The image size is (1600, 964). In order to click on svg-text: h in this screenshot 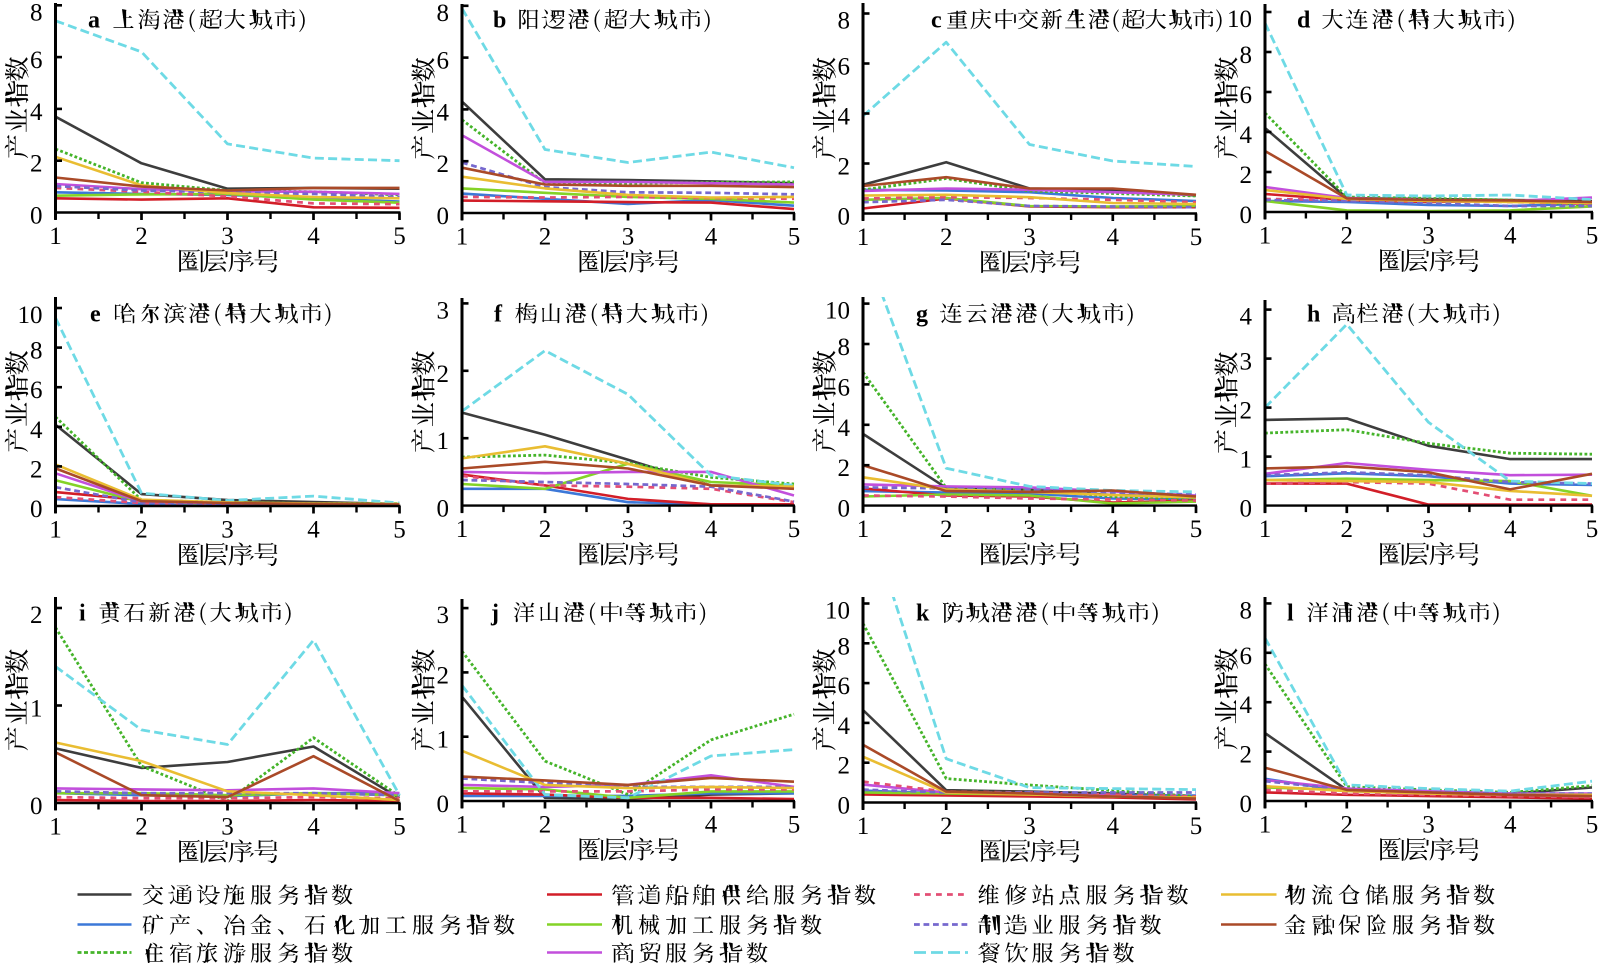, I will do `click(1313, 315)`.